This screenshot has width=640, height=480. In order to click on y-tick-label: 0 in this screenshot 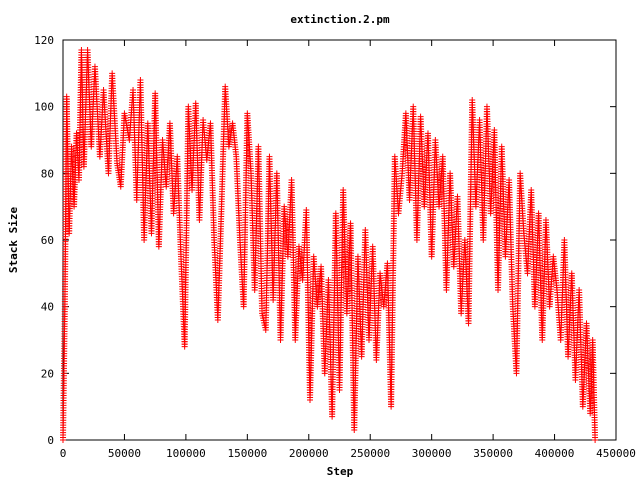, I will do `click(50, 440)`.